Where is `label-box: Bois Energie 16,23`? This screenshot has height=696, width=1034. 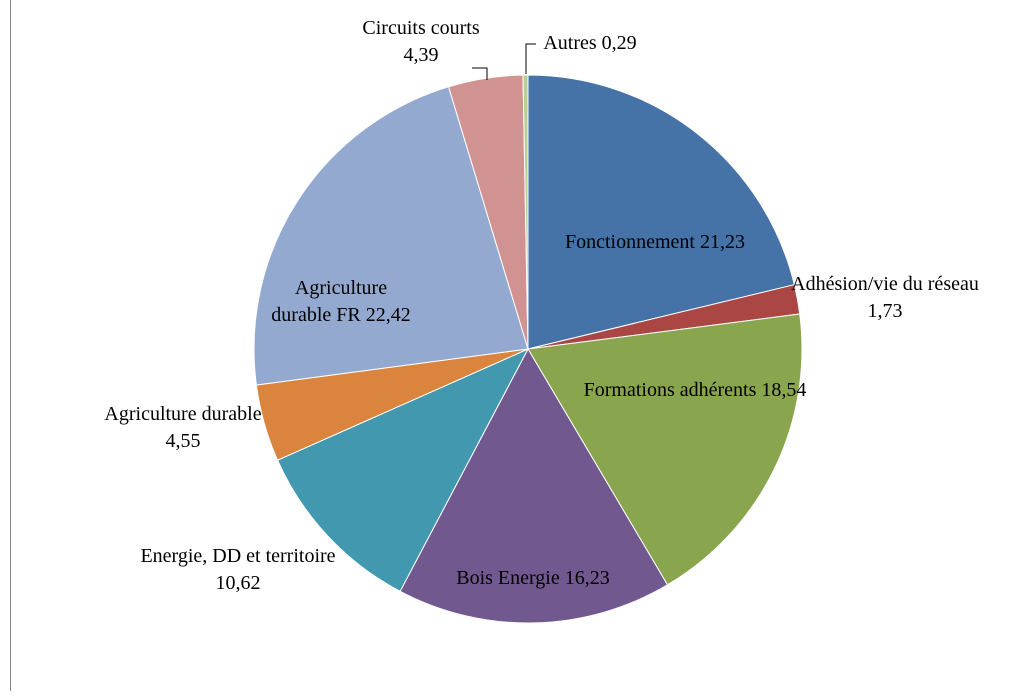 label-box: Bois Energie 16,23 is located at coordinates (533, 578).